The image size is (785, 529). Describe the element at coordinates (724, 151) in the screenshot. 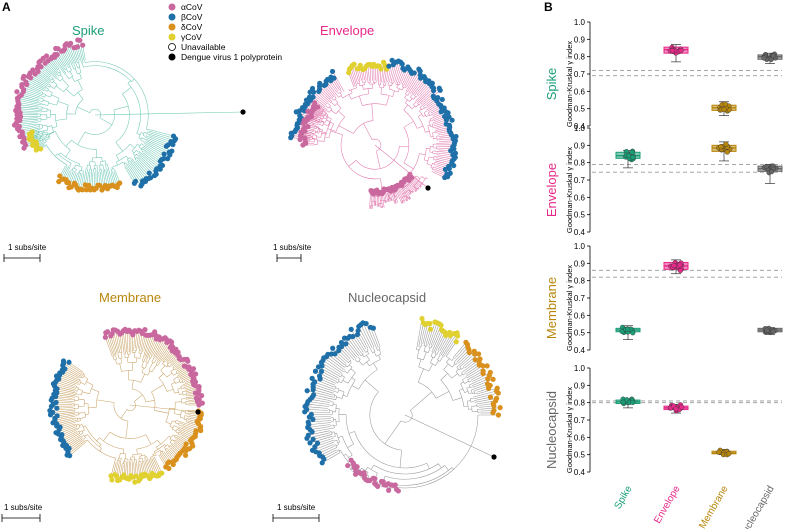

I see `box-membrane` at that location.